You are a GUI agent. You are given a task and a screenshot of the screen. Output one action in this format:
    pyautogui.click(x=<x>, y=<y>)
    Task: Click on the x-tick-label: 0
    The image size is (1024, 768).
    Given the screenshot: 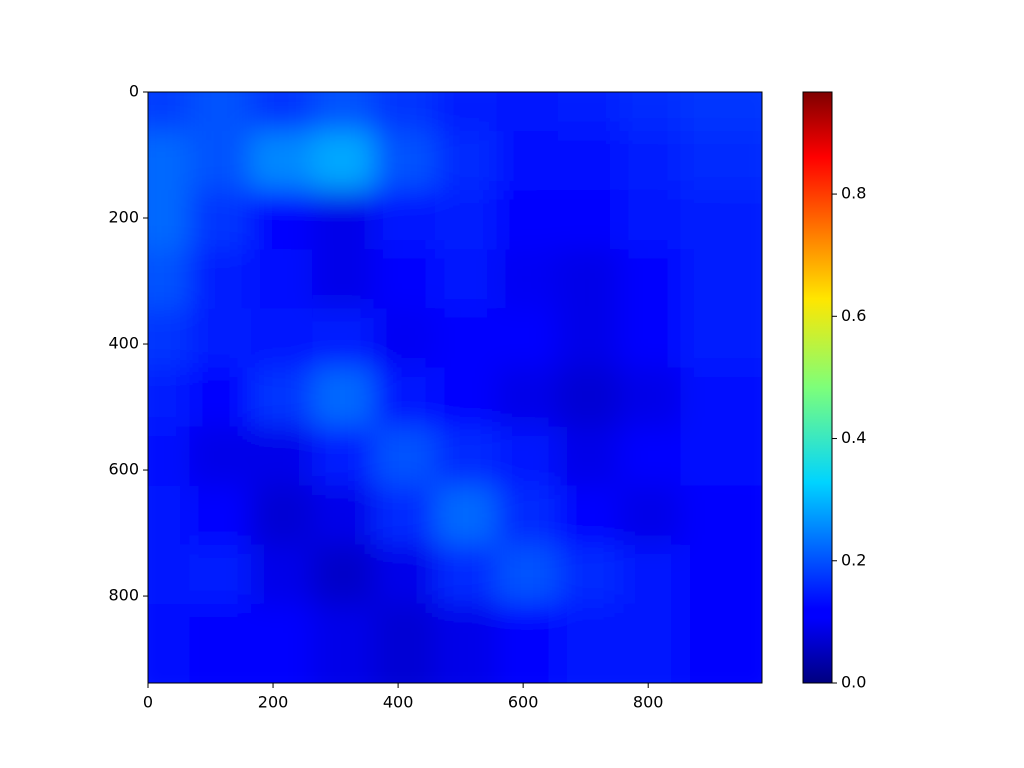 What is the action you would take?
    pyautogui.click(x=148, y=702)
    